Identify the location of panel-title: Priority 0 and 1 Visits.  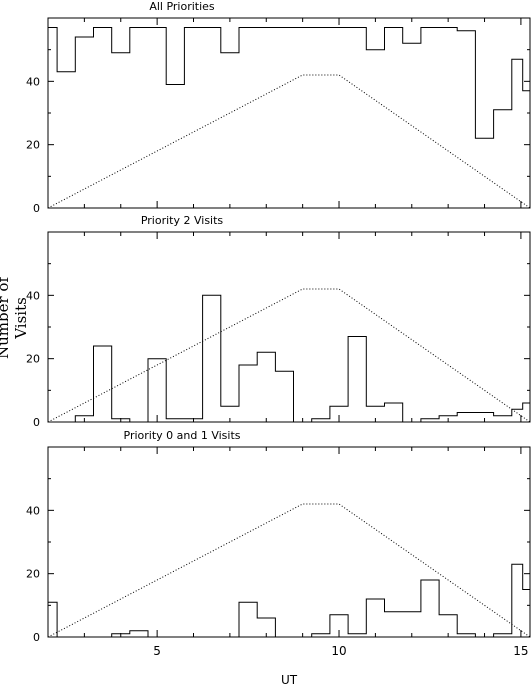
(182, 435).